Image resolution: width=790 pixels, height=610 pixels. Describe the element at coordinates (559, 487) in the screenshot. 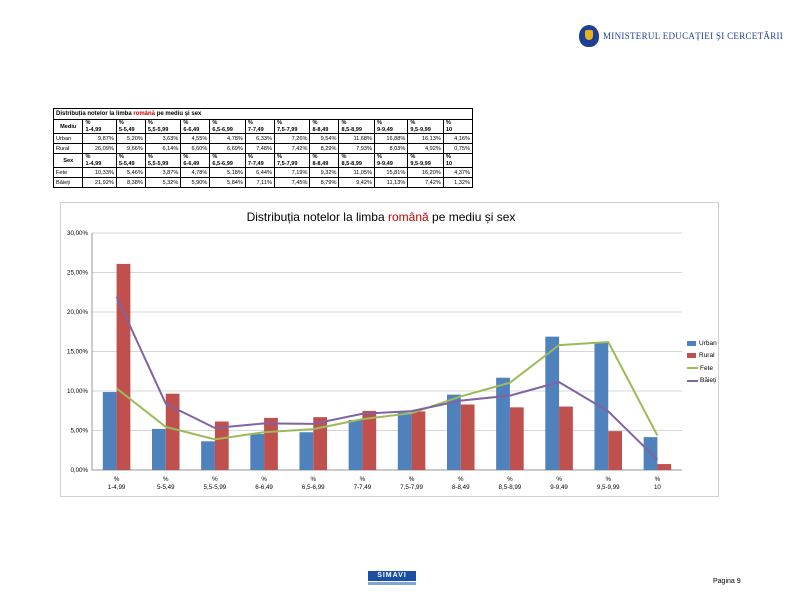

I see `x-tick-label: 9-9,49` at that location.